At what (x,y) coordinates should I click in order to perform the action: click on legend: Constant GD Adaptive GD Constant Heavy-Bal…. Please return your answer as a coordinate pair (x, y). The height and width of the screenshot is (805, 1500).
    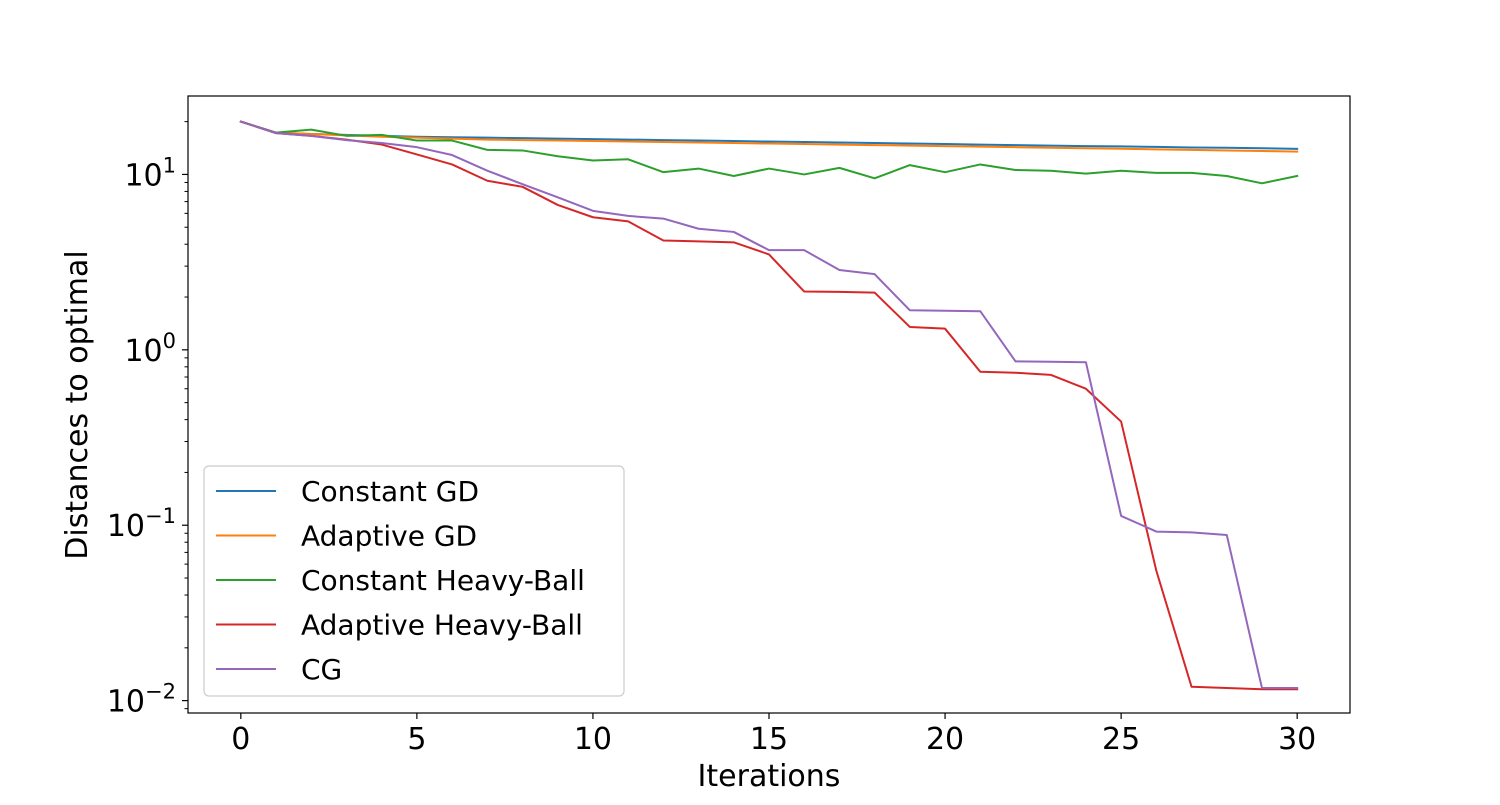
    Looking at the image, I should click on (414, 581).